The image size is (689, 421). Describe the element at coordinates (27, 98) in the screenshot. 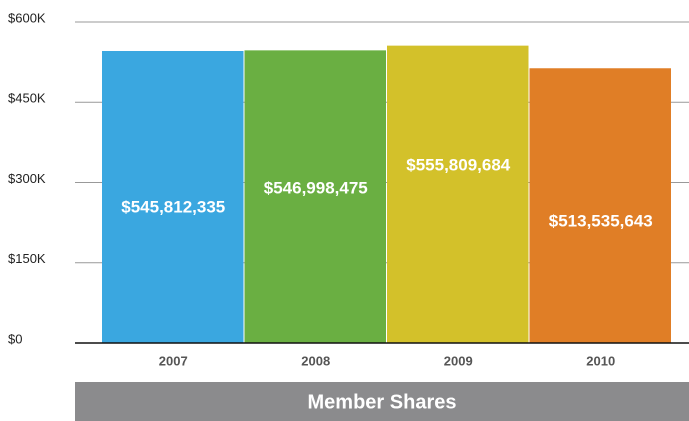

I see `y-tick-label: $450K` at that location.